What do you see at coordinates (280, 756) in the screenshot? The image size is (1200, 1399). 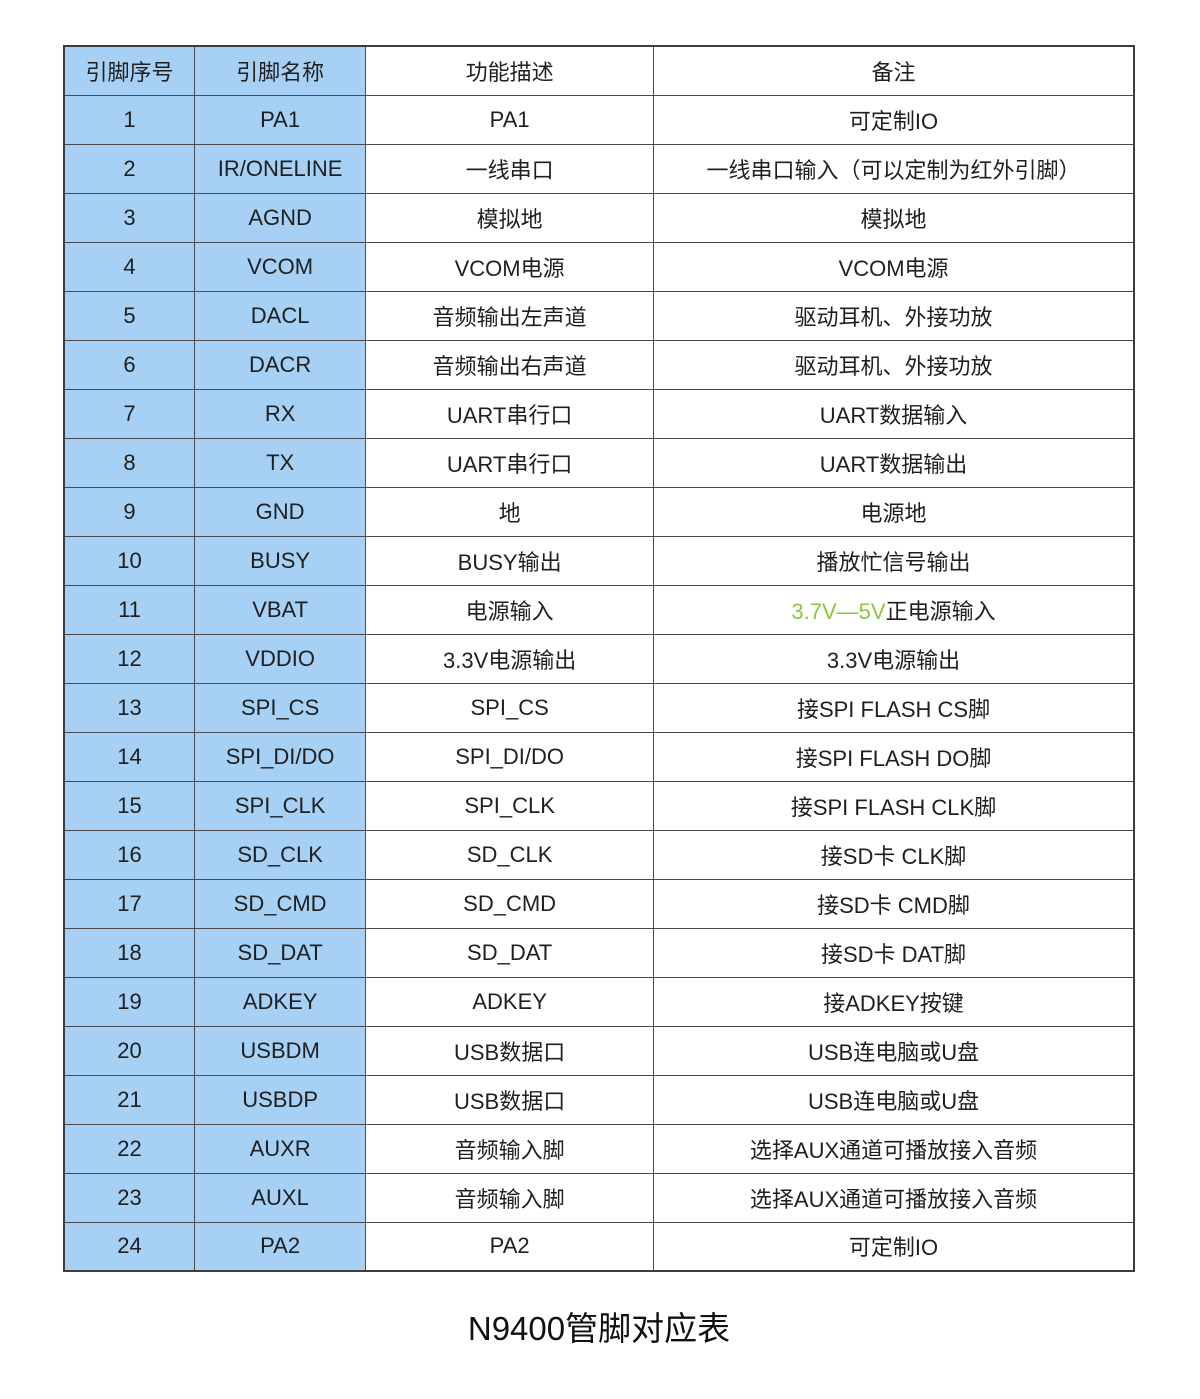 I see `cell-pin-name: SPI_DI/DO` at bounding box center [280, 756].